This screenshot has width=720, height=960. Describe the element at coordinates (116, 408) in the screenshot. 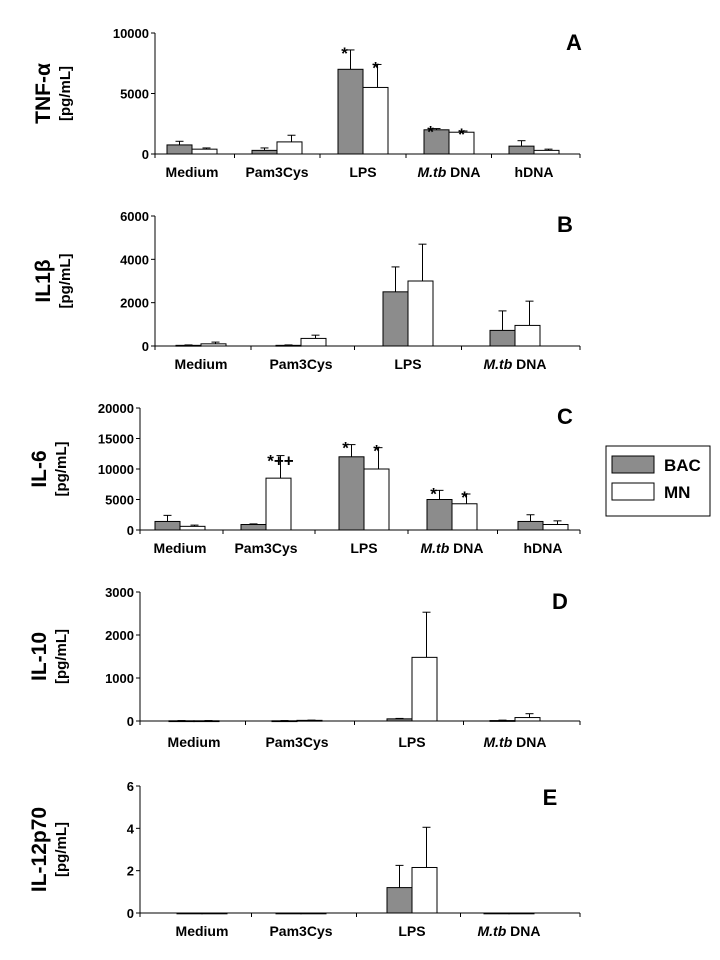

I see `y-tick-label: 20000` at that location.